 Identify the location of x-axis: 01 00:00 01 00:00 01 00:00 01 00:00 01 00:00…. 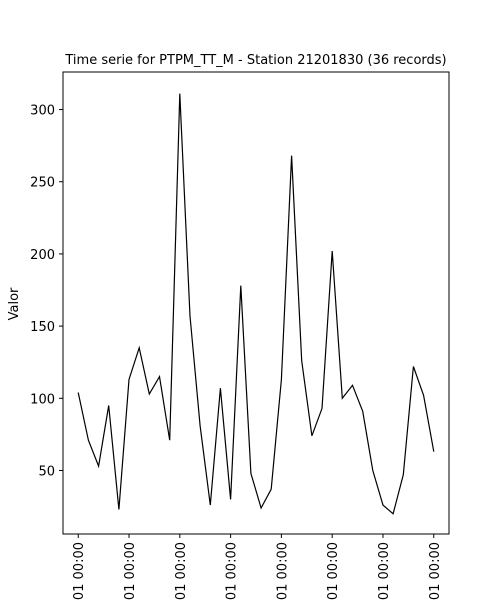
(257, 567).